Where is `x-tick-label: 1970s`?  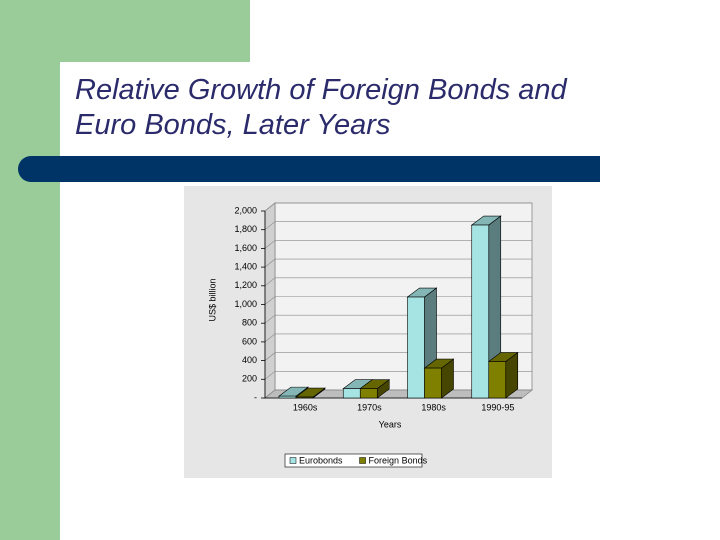
x-tick-label: 1970s is located at coordinates (369, 407).